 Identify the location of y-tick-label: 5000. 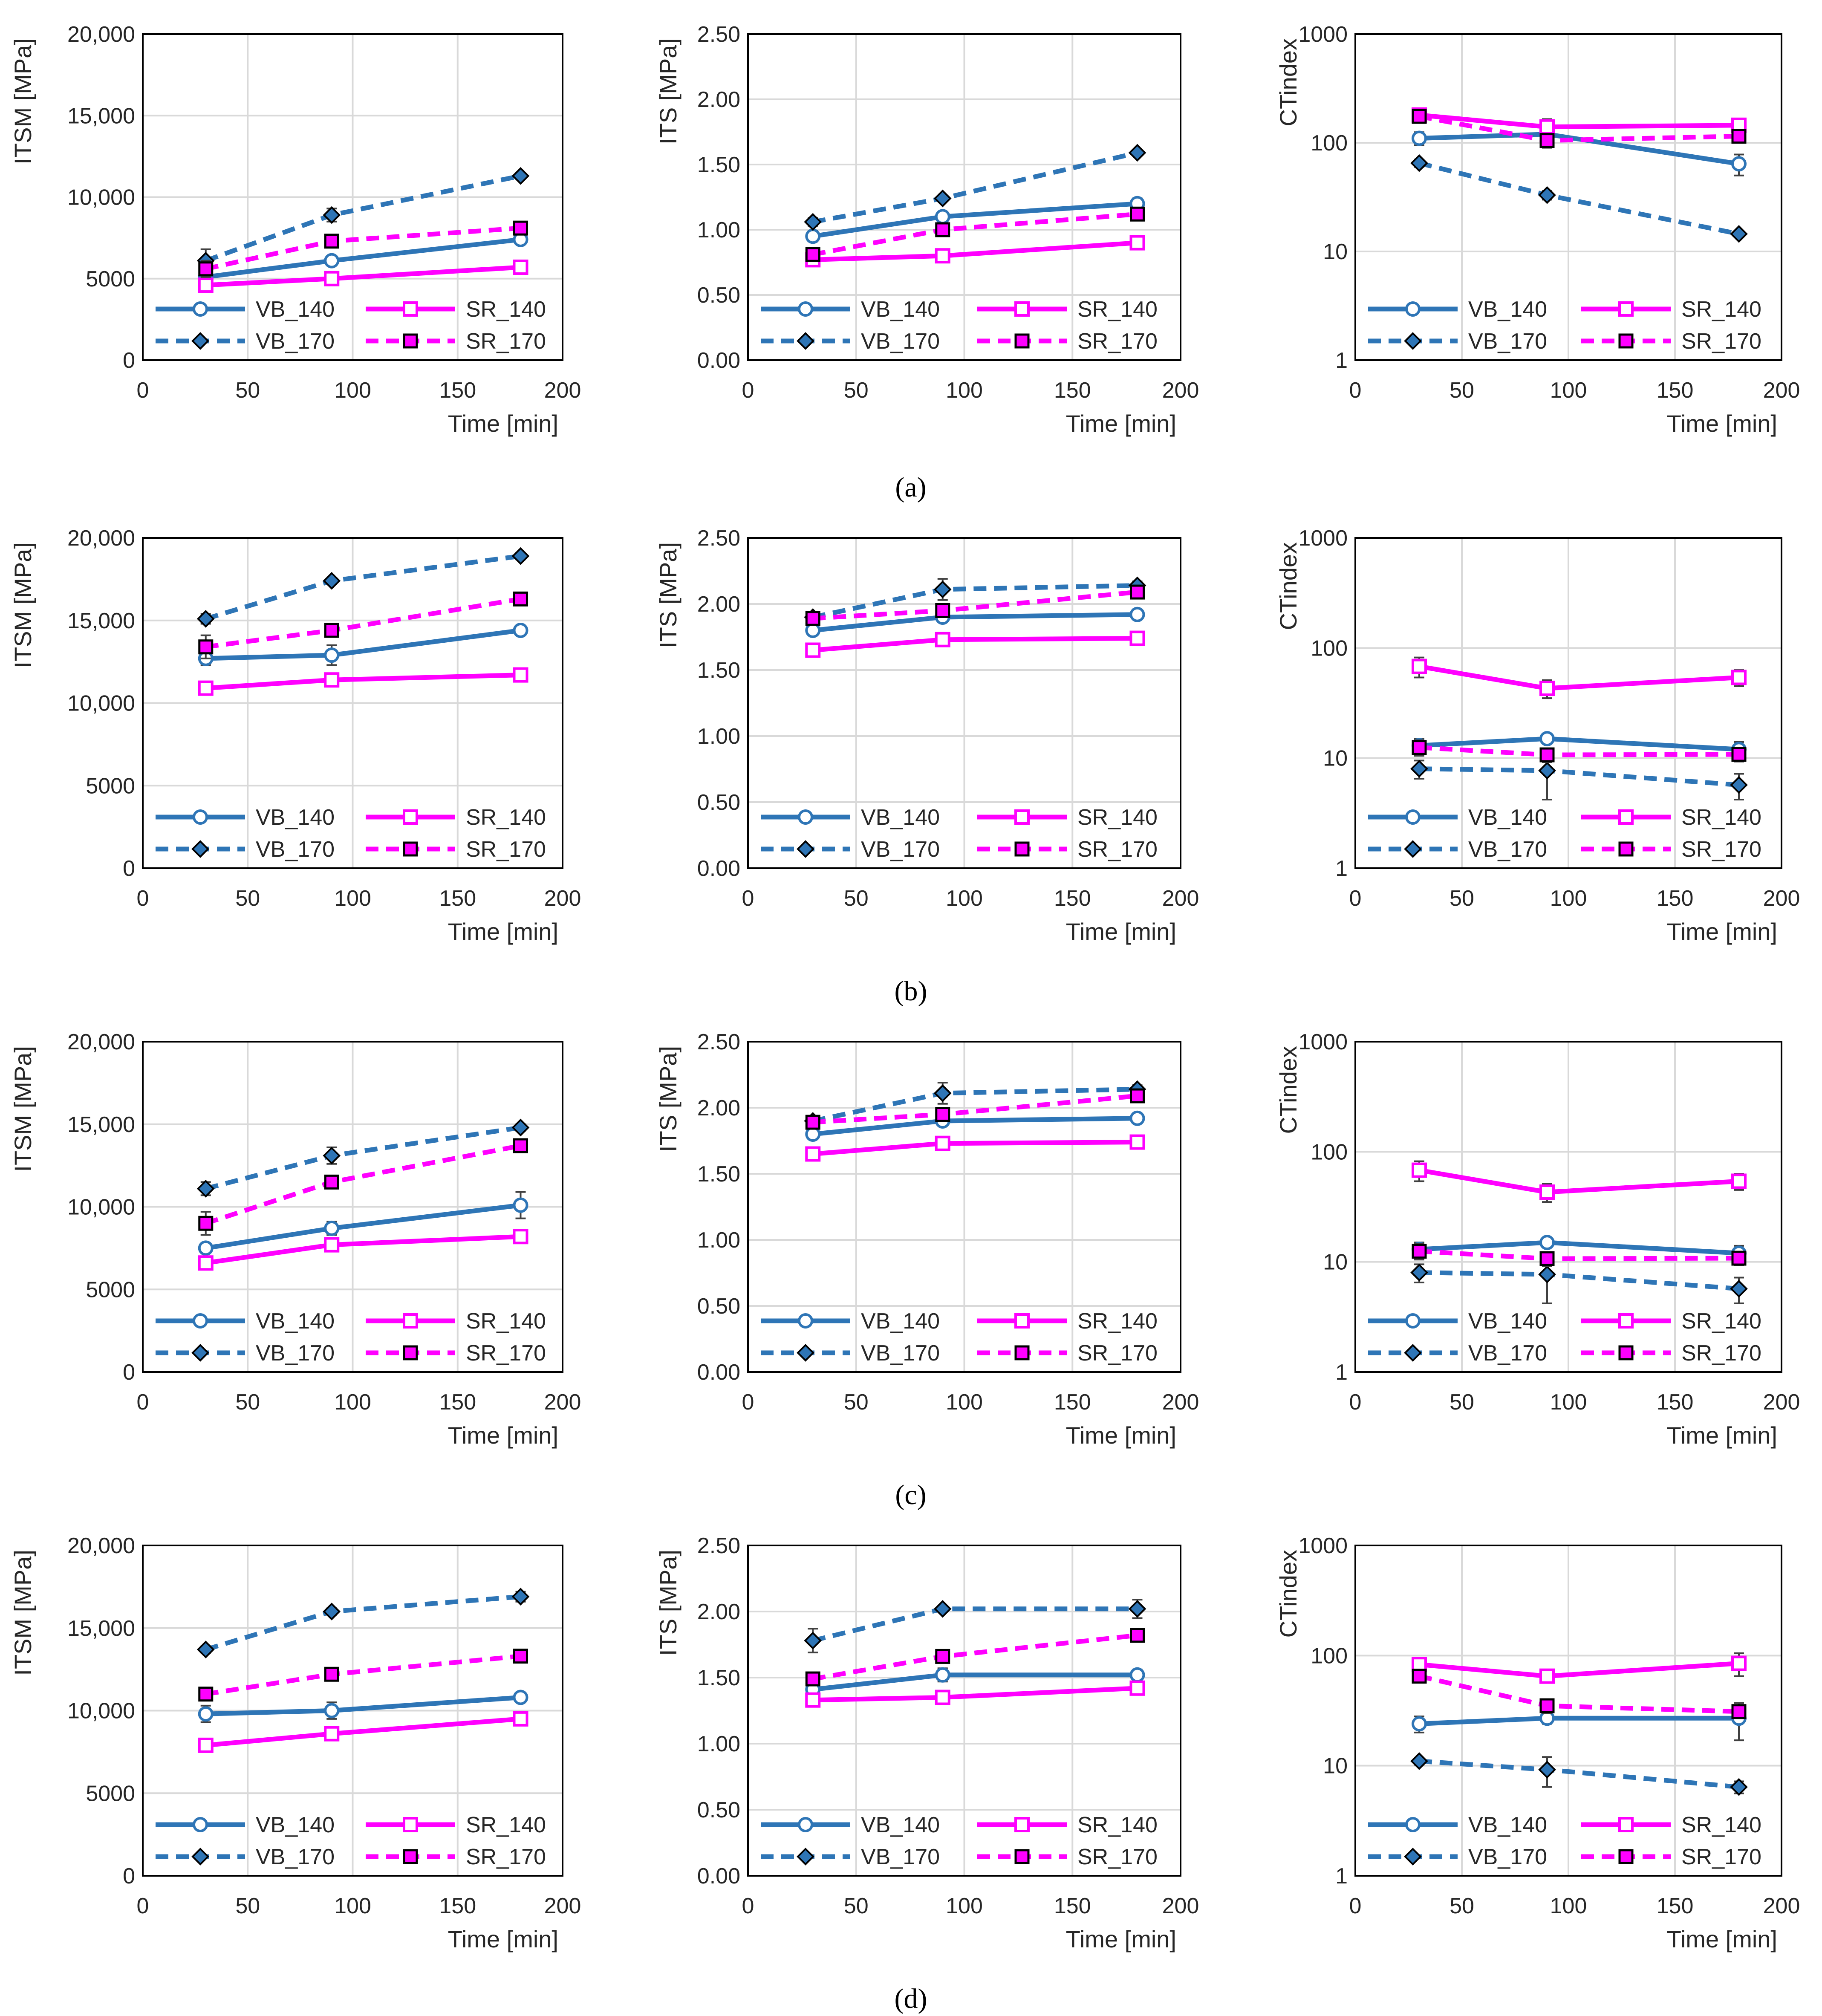
(111, 1793).